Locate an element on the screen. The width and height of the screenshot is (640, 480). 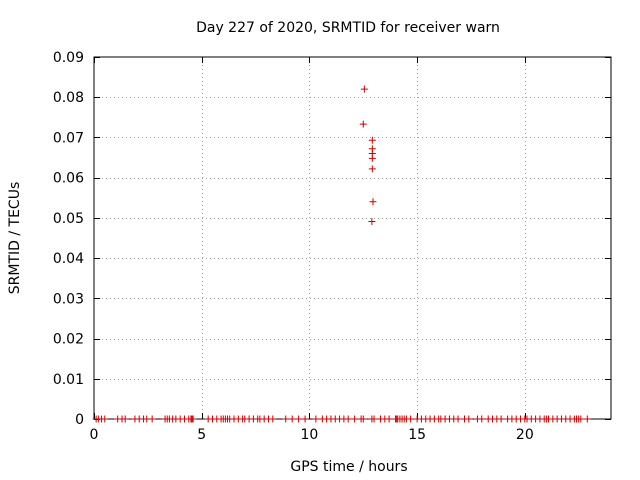
x-tick-label: 0 is located at coordinates (94, 435).